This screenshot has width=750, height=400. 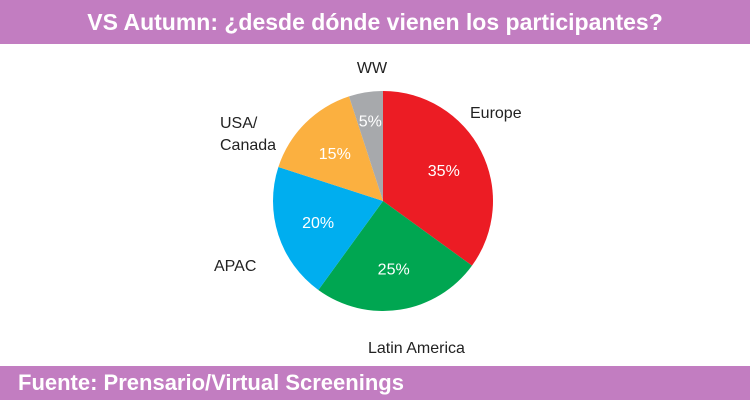 What do you see at coordinates (444, 171) in the screenshot?
I see `slice-value-label: 35%` at bounding box center [444, 171].